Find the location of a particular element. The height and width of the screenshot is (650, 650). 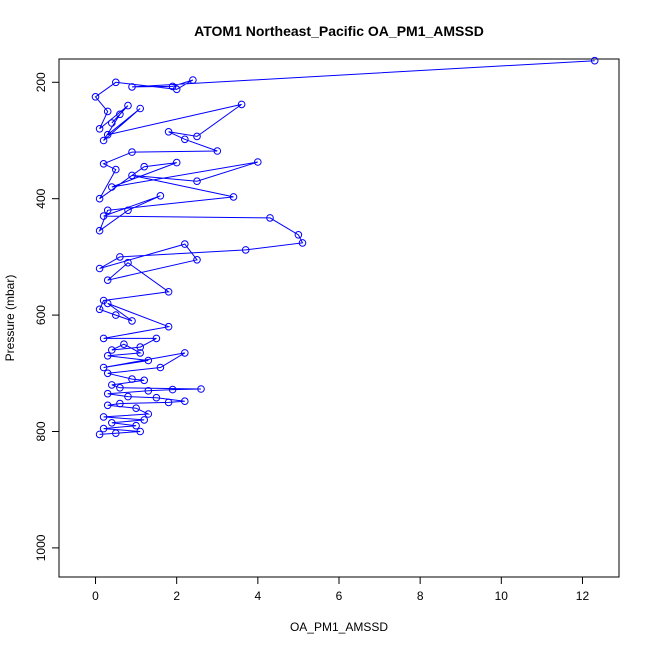

x-tick-label: 12 is located at coordinates (583, 596).